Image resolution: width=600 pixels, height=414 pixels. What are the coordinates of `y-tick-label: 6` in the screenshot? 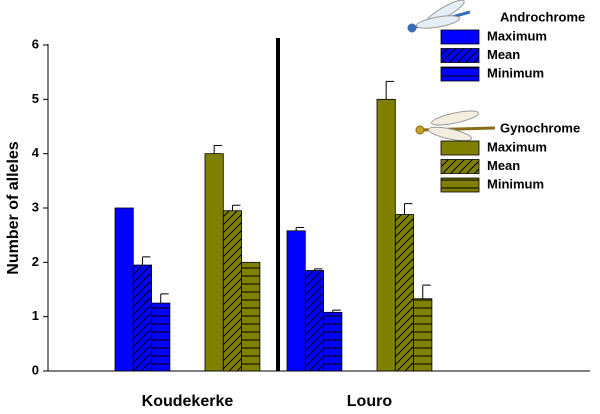 It's located at (35, 43).